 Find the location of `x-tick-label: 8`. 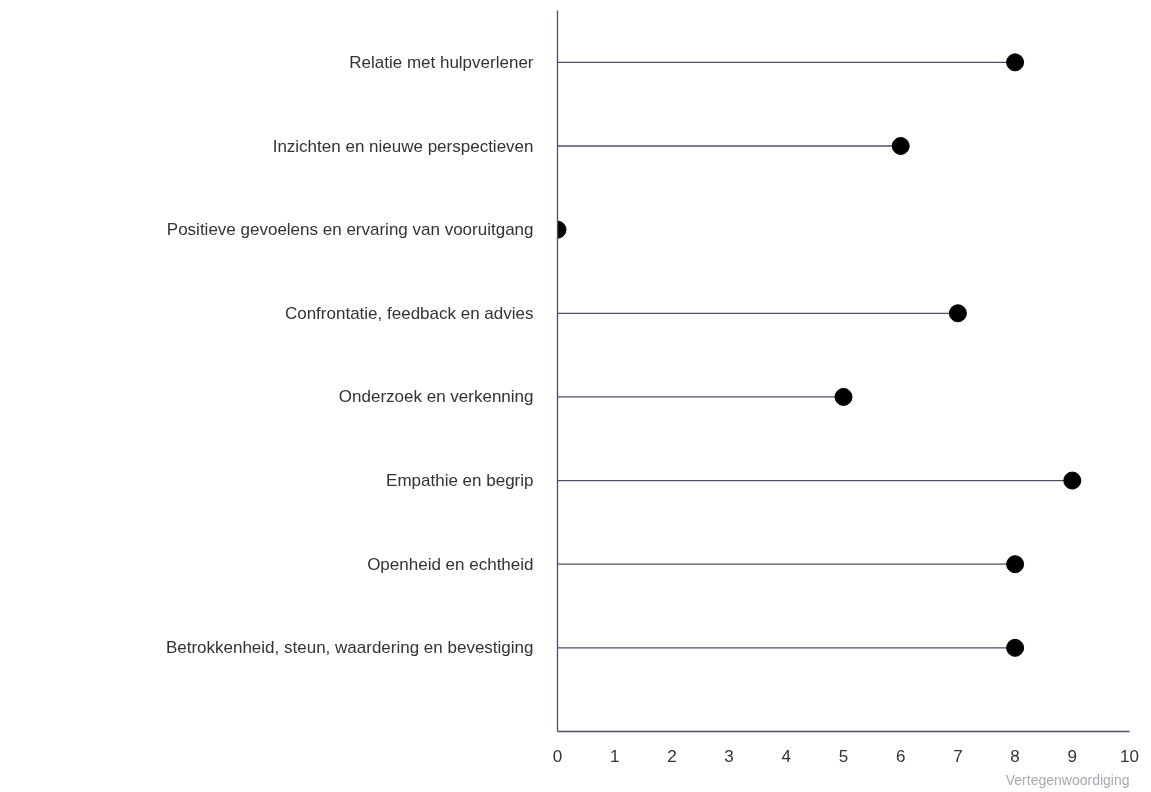

x-tick-label: 8 is located at coordinates (1015, 756).